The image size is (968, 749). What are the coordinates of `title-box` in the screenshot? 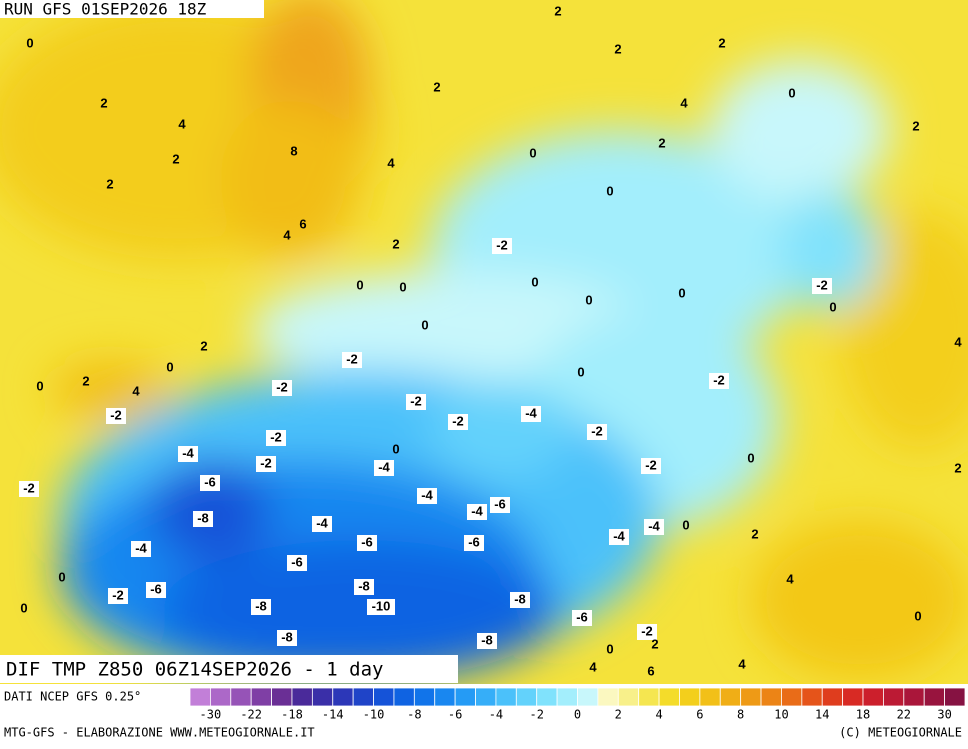 It's located at (229, 669).